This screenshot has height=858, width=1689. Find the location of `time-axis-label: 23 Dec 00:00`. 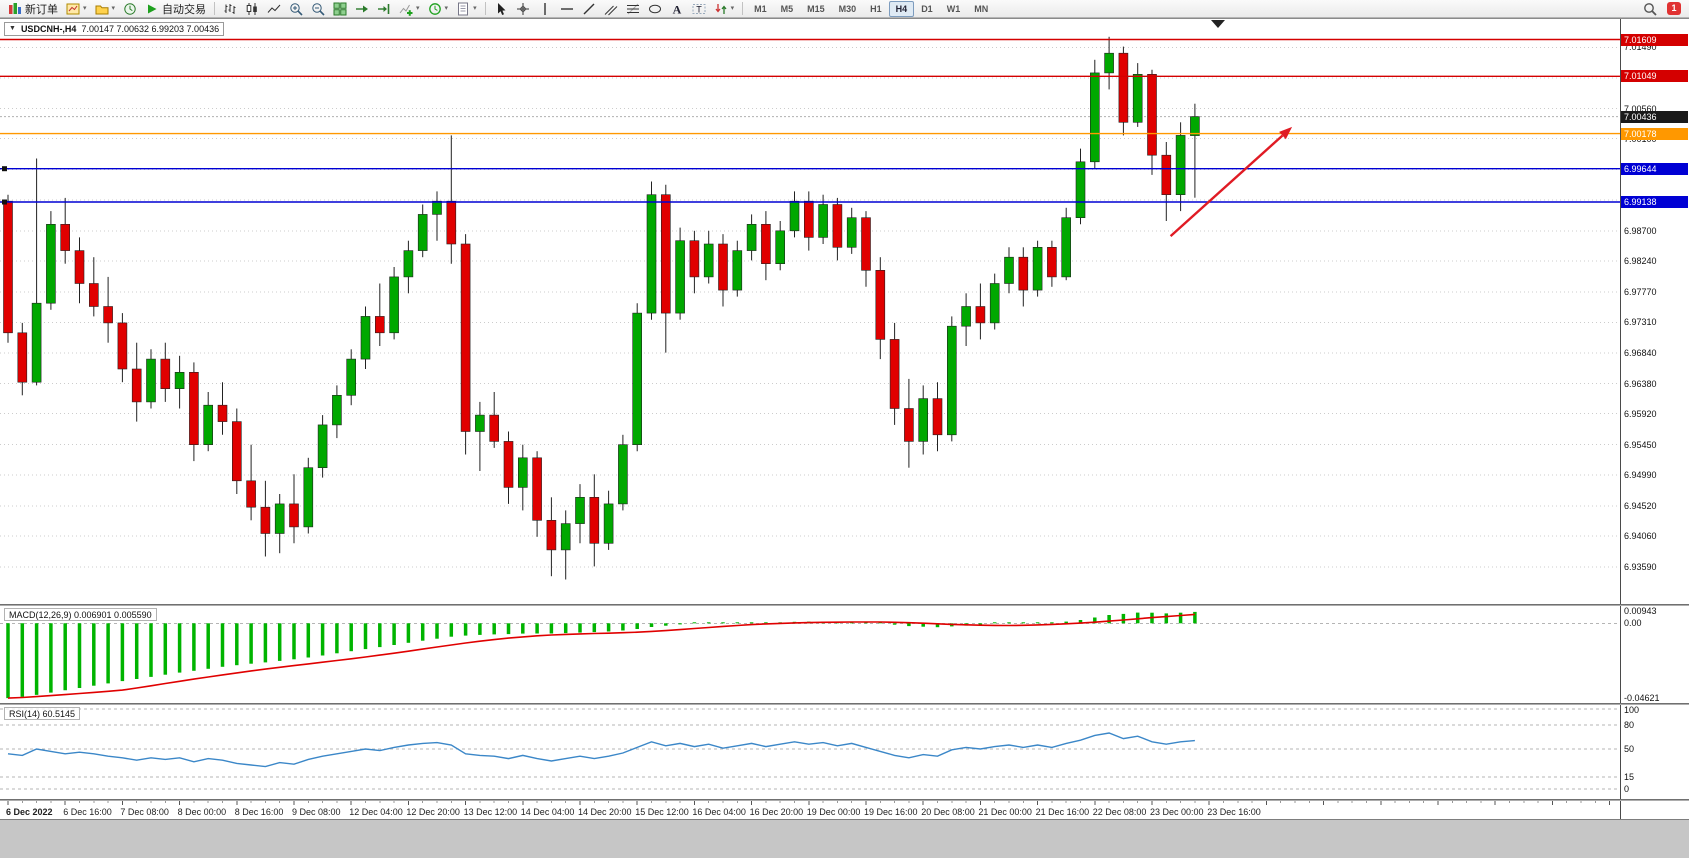

time-axis-label: 23 Dec 00:00 is located at coordinates (1177, 812).